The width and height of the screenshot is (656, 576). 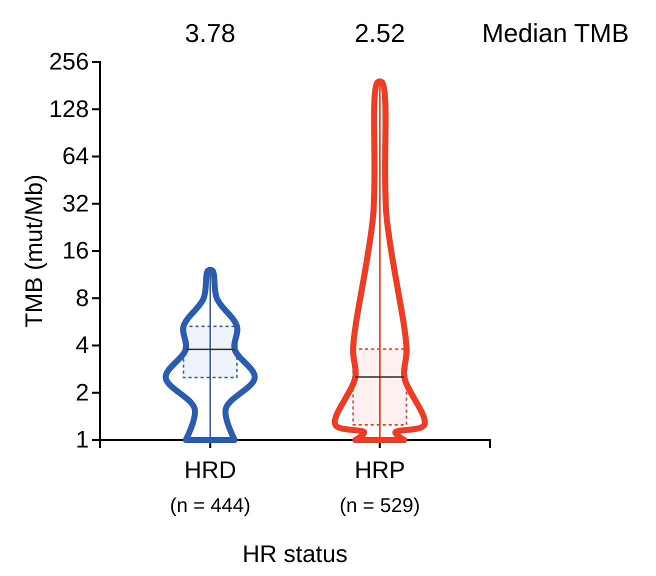 I want to click on y-tick-label: 32, so click(x=75, y=204).